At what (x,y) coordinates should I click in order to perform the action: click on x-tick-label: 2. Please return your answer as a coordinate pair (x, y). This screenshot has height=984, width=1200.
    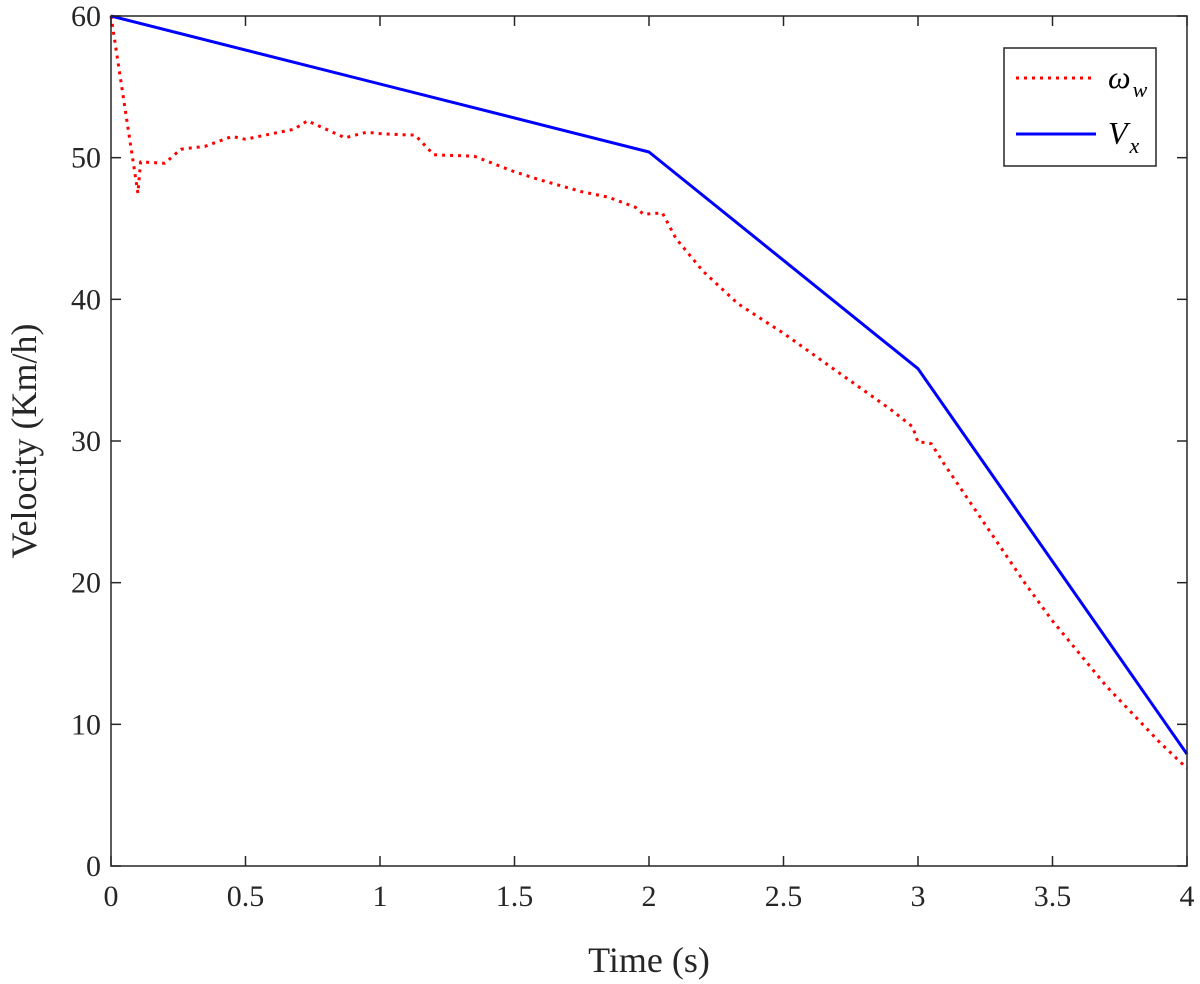
    Looking at the image, I should click on (649, 896).